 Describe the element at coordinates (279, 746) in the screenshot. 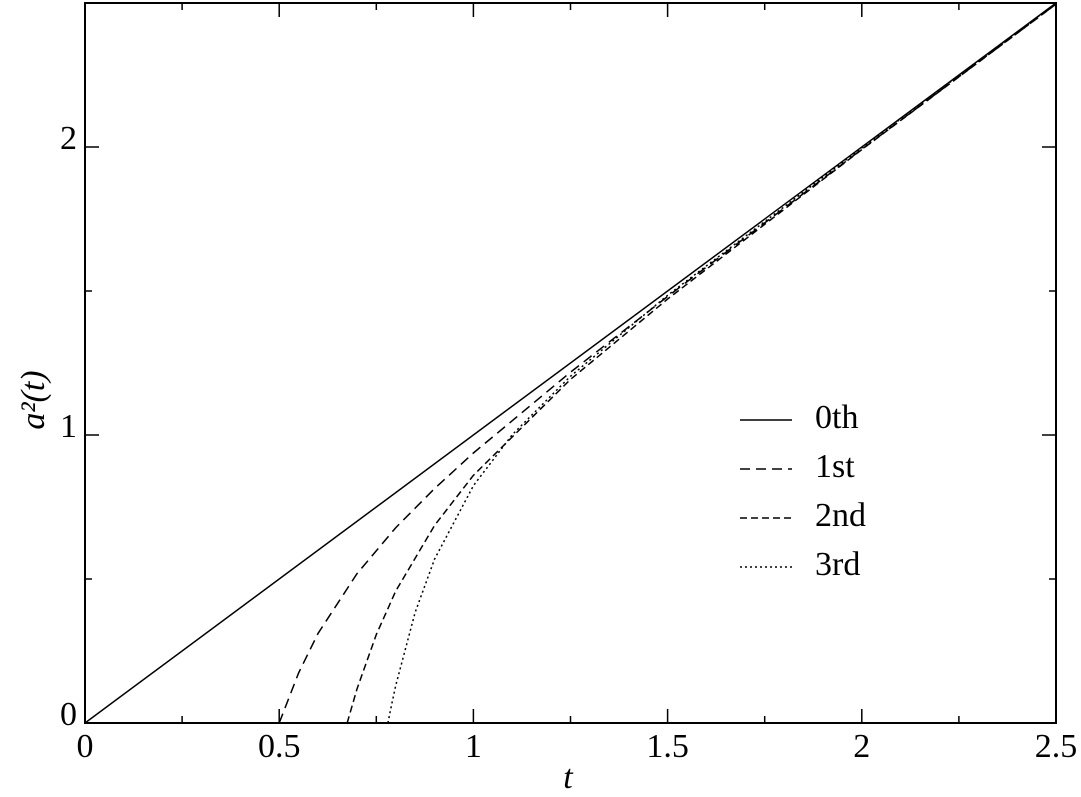

I see `x-tick-label: 0.5` at that location.